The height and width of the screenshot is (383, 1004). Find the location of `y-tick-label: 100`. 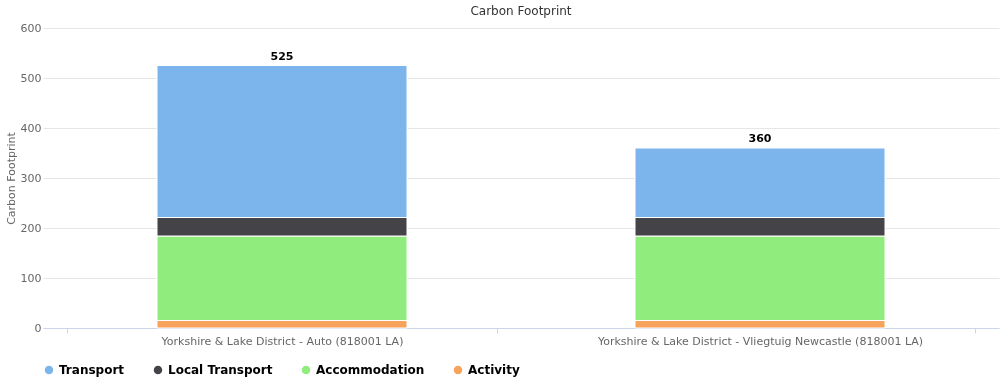

y-tick-label: 100 is located at coordinates (31, 278).